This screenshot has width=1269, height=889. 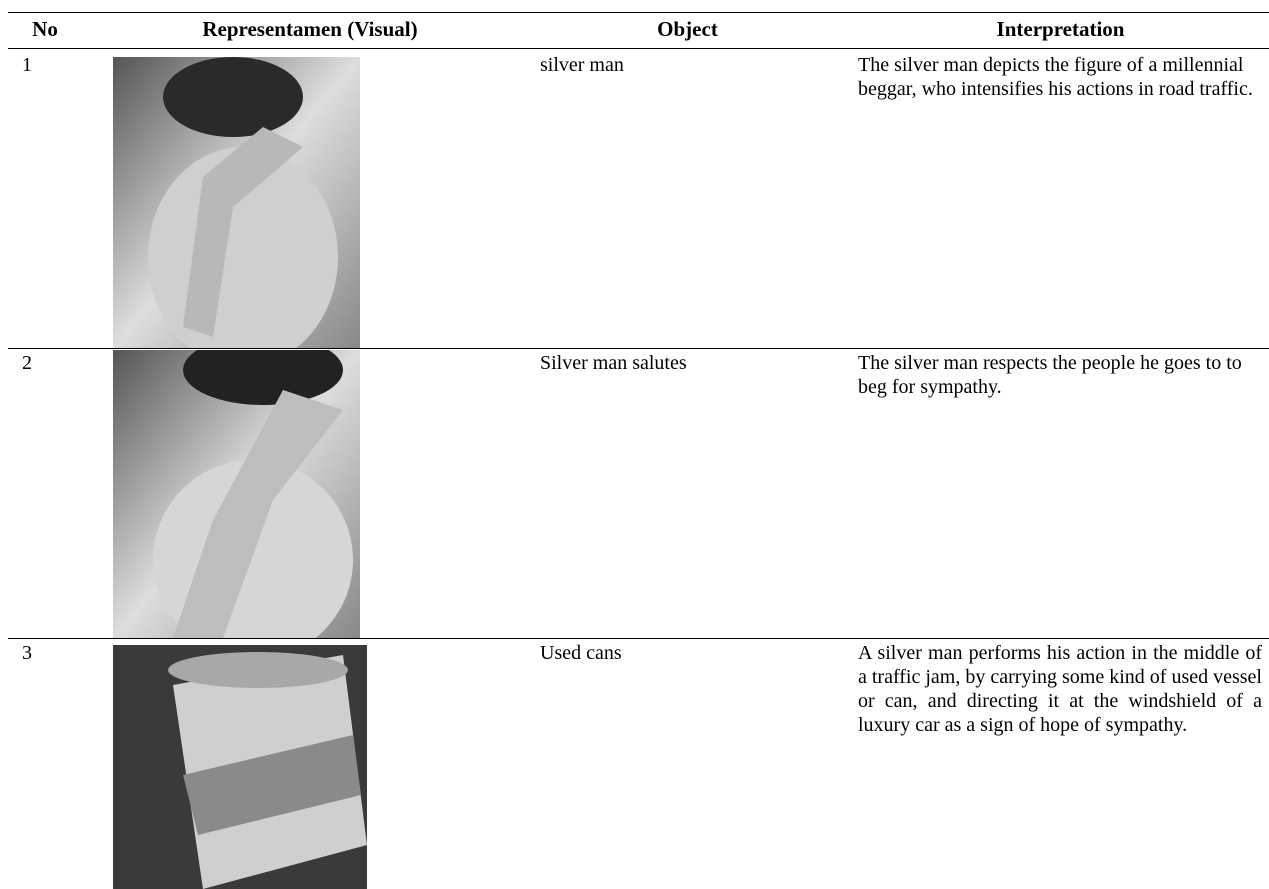 I want to click on header-rule, so click(x=638, y=48).